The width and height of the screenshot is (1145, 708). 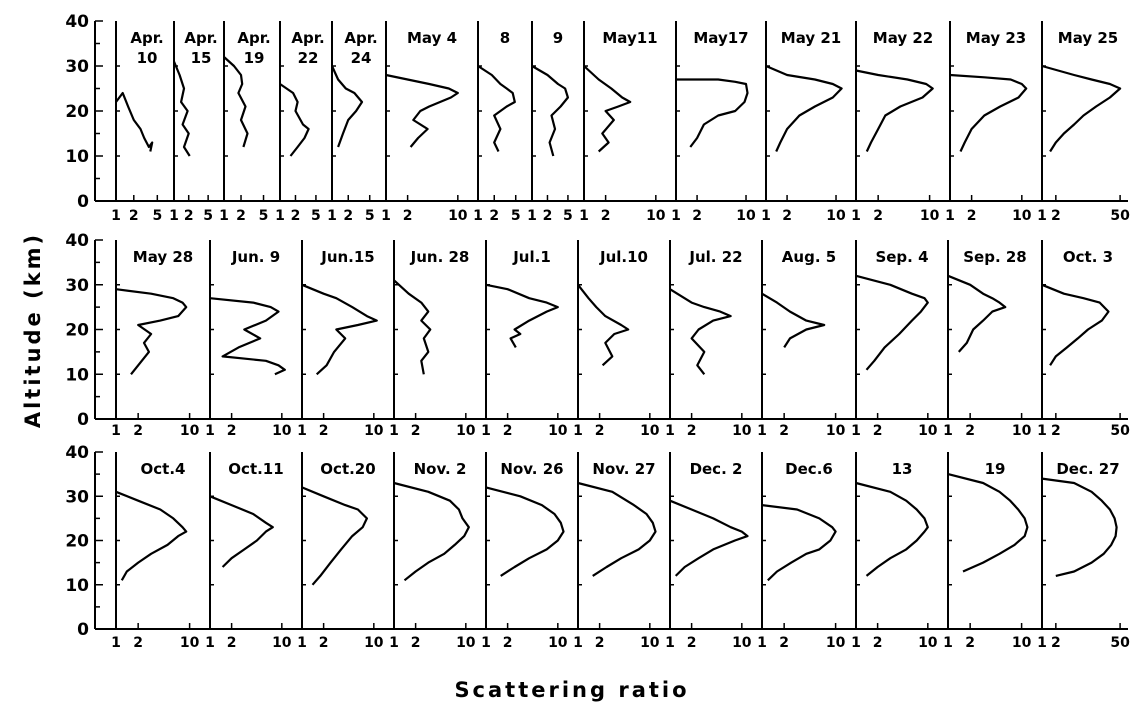 What do you see at coordinates (623, 469) in the screenshot?
I see `panel-date-label: Nov. 27` at bounding box center [623, 469].